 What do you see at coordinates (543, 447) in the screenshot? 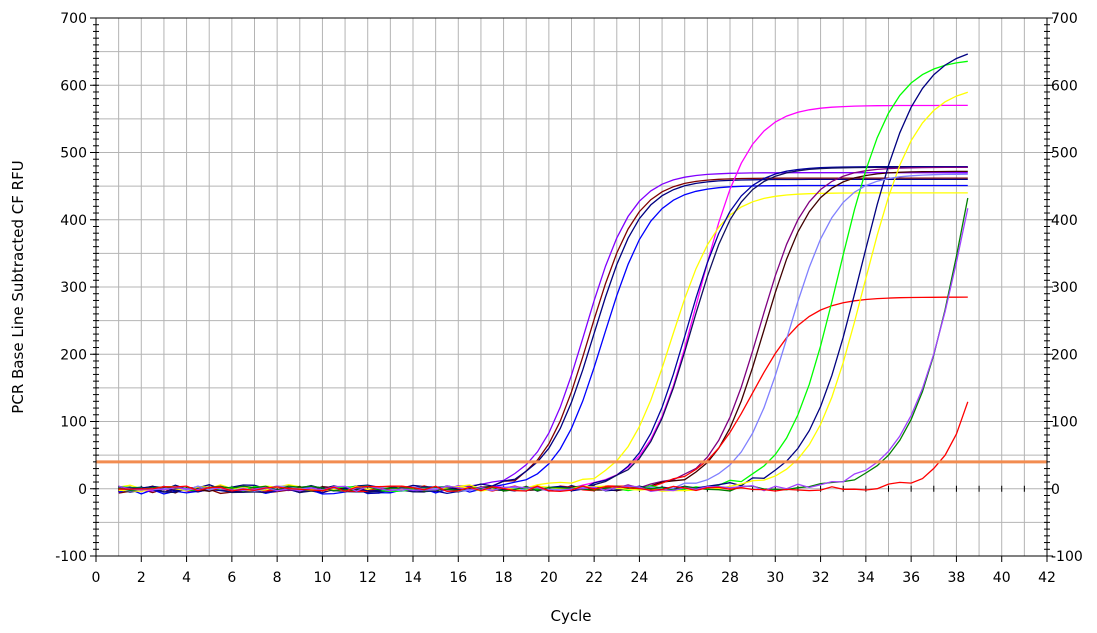
I see `amplification-curve` at bounding box center [543, 447].